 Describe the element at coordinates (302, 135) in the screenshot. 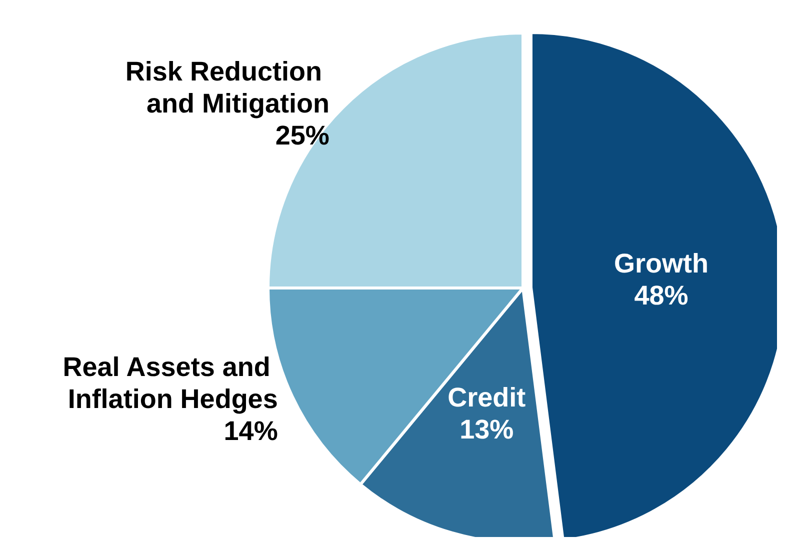

I see `data-label: 25%` at that location.